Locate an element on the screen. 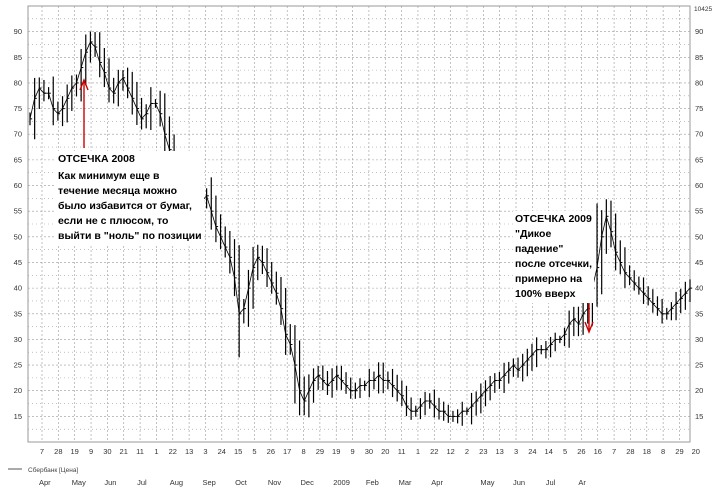 The image size is (720, 492). y-tick-label-right: 45 is located at coordinates (699, 262).